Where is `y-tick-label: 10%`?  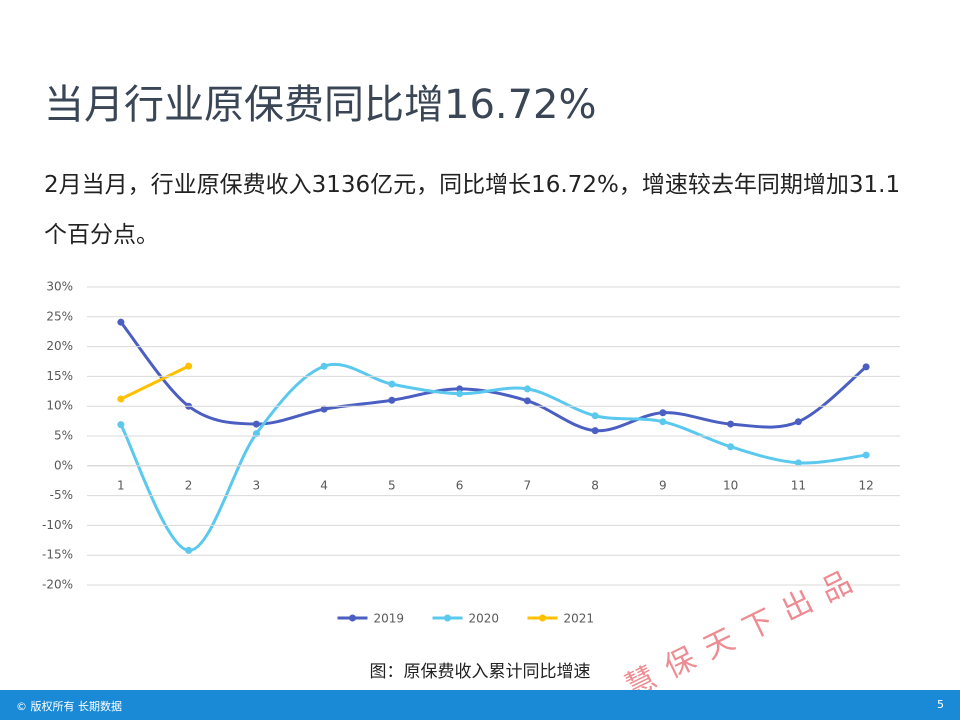 y-tick-label: 10% is located at coordinates (59, 406).